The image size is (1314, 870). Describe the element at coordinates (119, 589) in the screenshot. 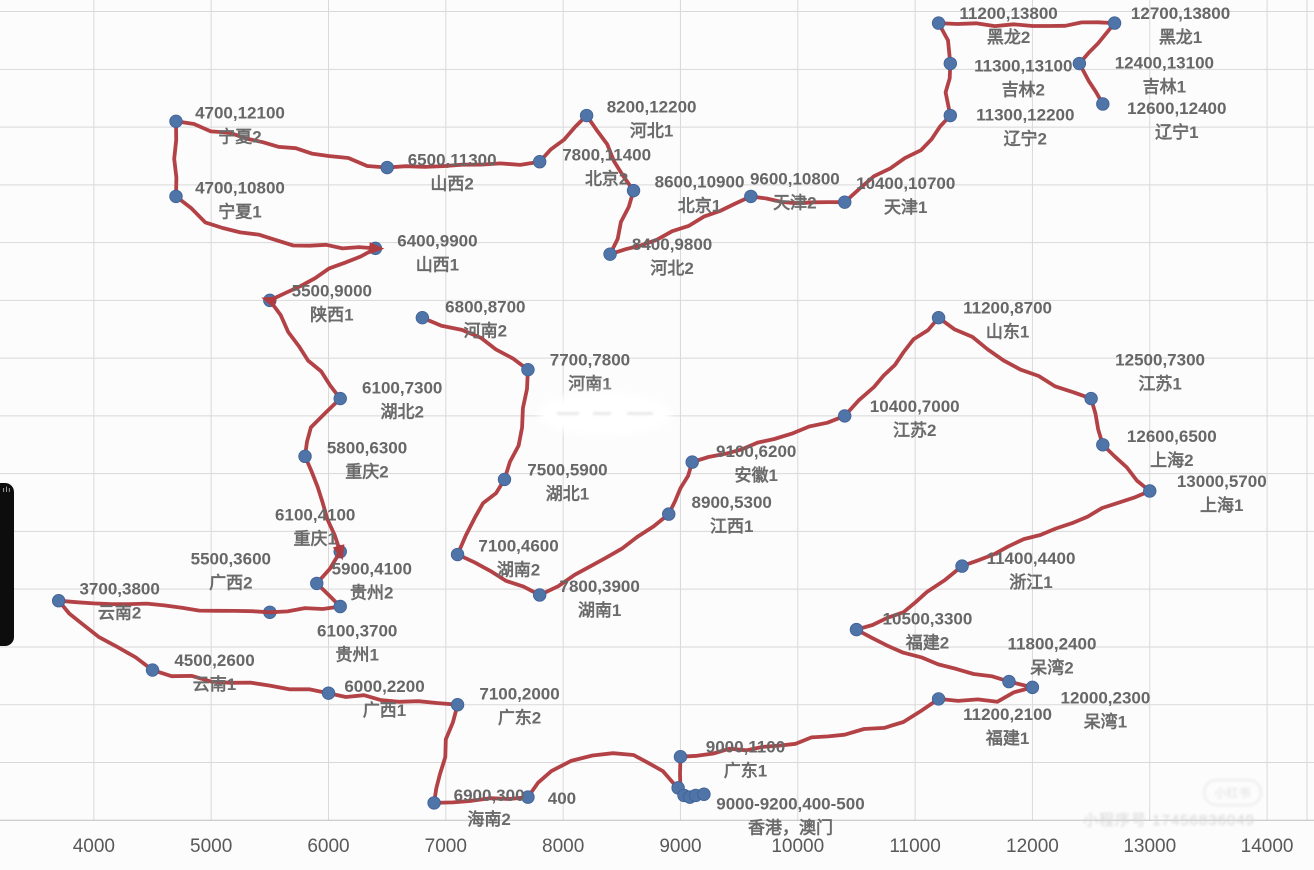

I see `data-point-value-label: 3700,3800` at that location.